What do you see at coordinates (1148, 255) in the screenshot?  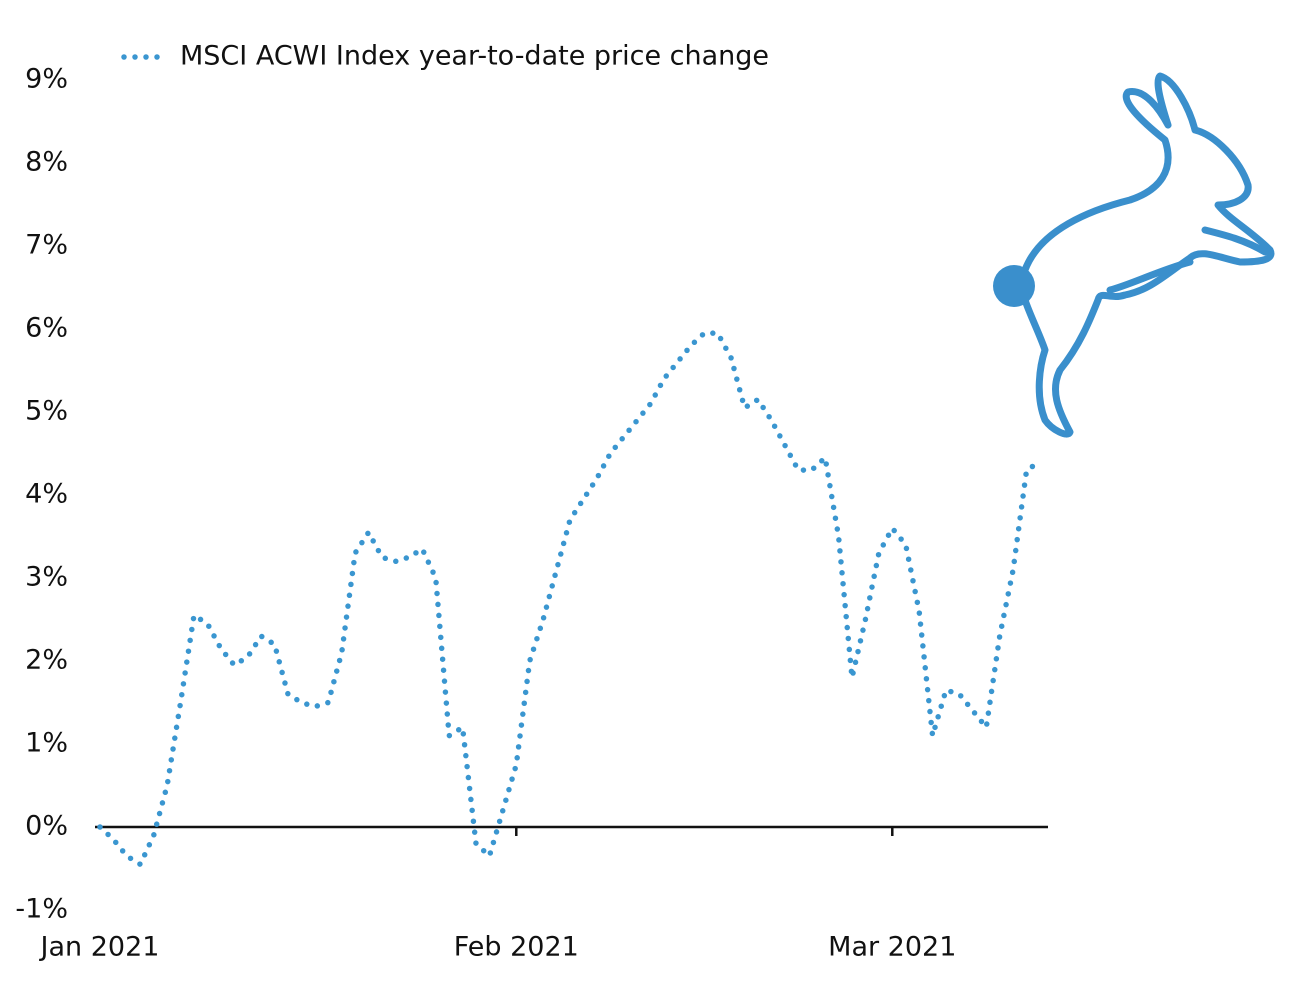 I see `rabbit-illustration` at bounding box center [1148, 255].